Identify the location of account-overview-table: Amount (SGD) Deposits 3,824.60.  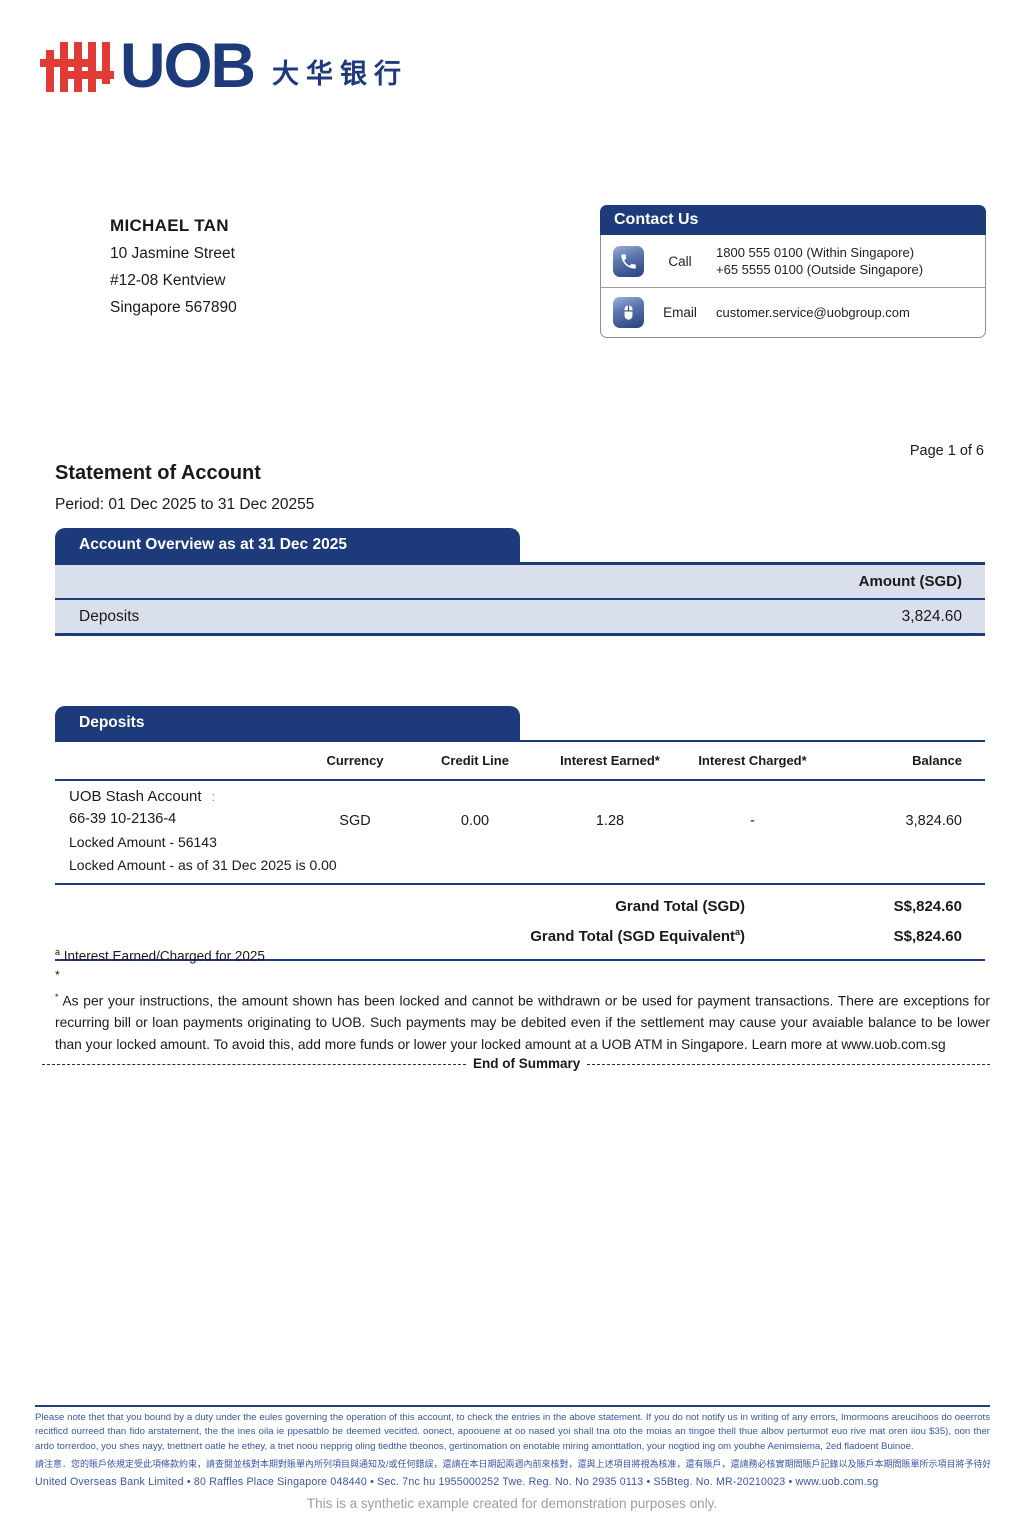
(520, 599).